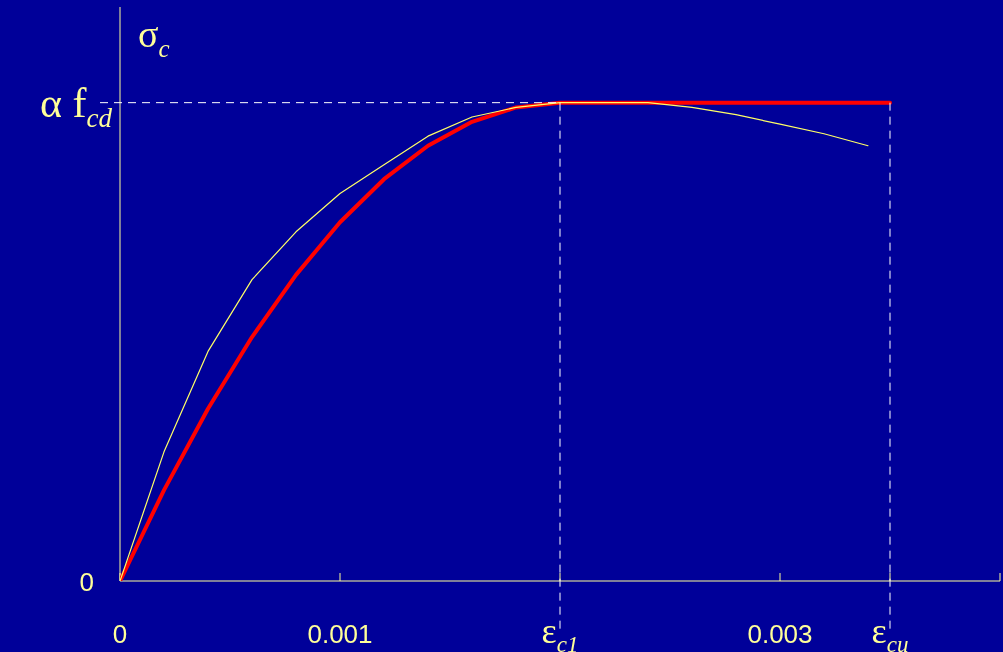  Describe the element at coordinates (780, 634) in the screenshot. I see `x-tick-label: 0.003` at that location.